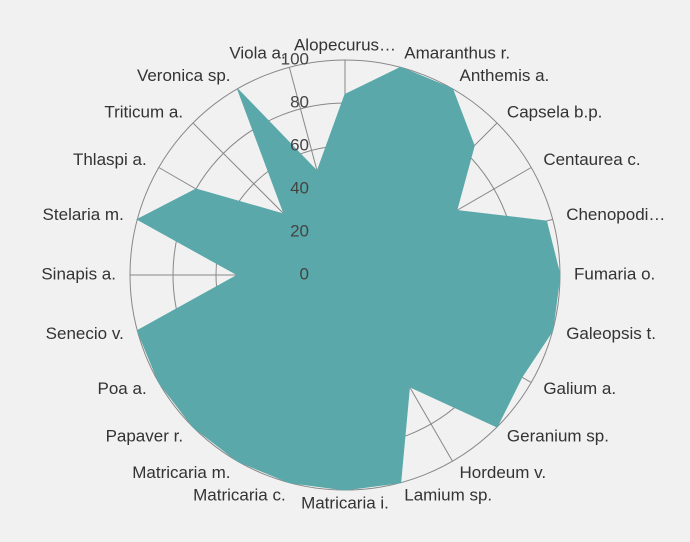 The height and width of the screenshot is (542, 690). Describe the element at coordinates (505, 75) in the screenshot. I see `category-label: Anthemis a.` at that location.